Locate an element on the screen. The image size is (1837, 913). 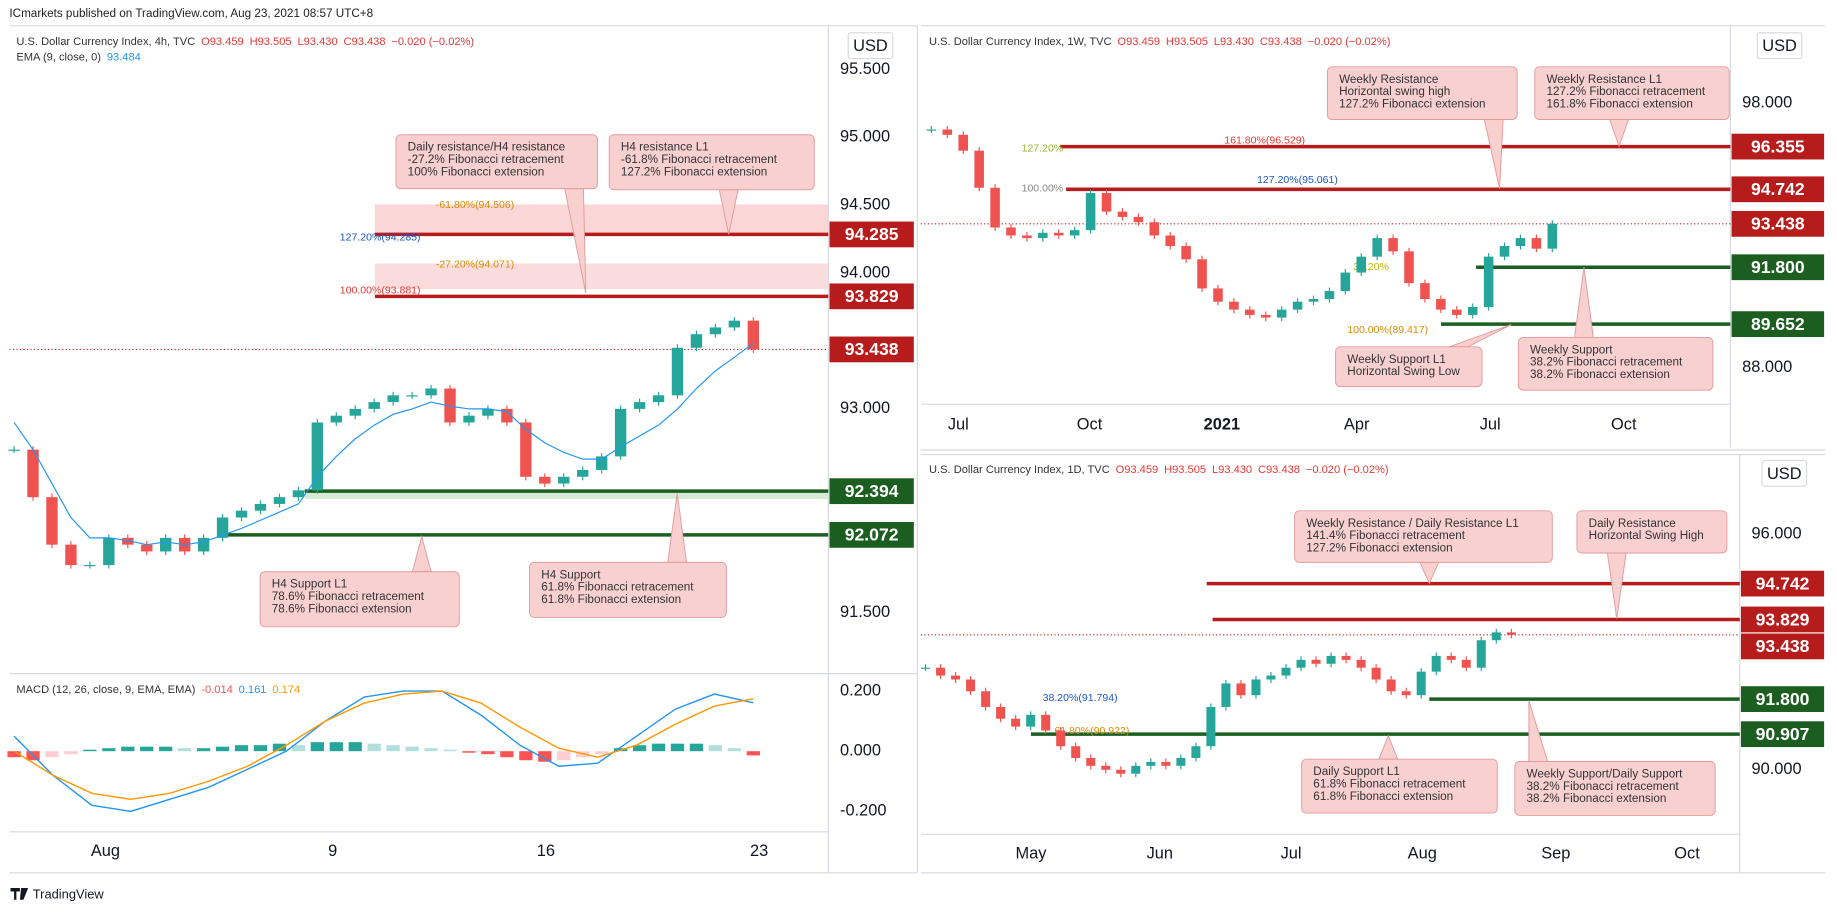
callout-text: 38.2% Fibonacci retracement is located at coordinates (1606, 362).